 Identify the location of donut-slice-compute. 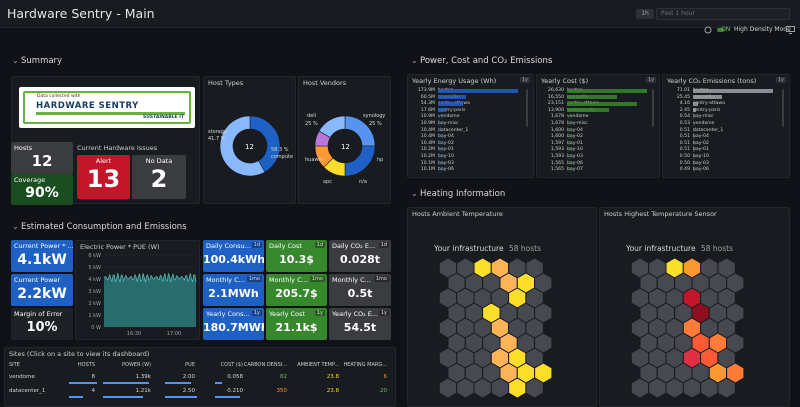
(242, 146).